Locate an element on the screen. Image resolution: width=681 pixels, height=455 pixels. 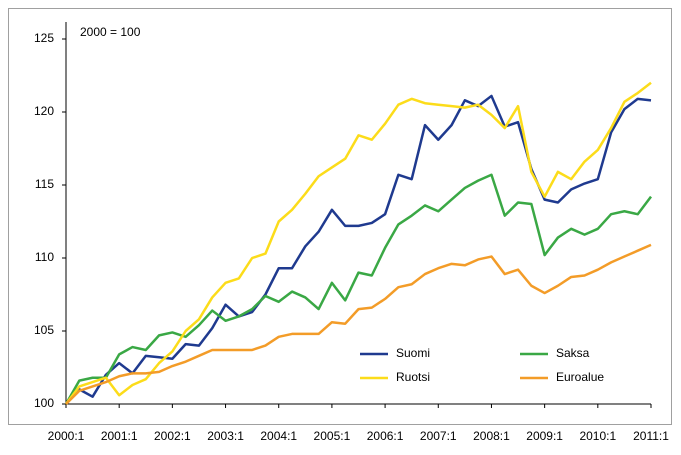
legend-label: Saksa is located at coordinates (573, 353).